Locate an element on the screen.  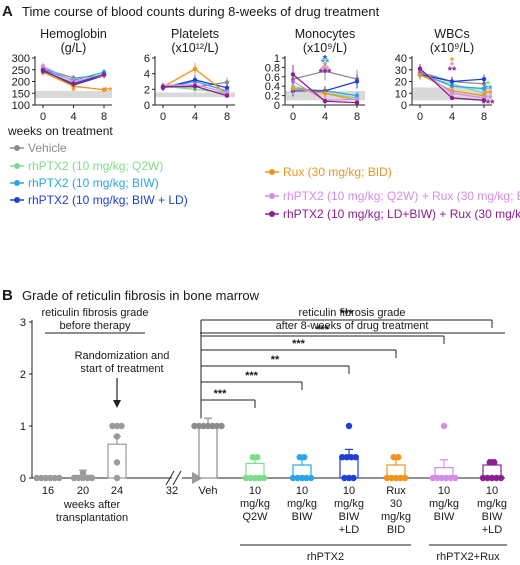
bar-label-line: Q2W is located at coordinates (255, 517).